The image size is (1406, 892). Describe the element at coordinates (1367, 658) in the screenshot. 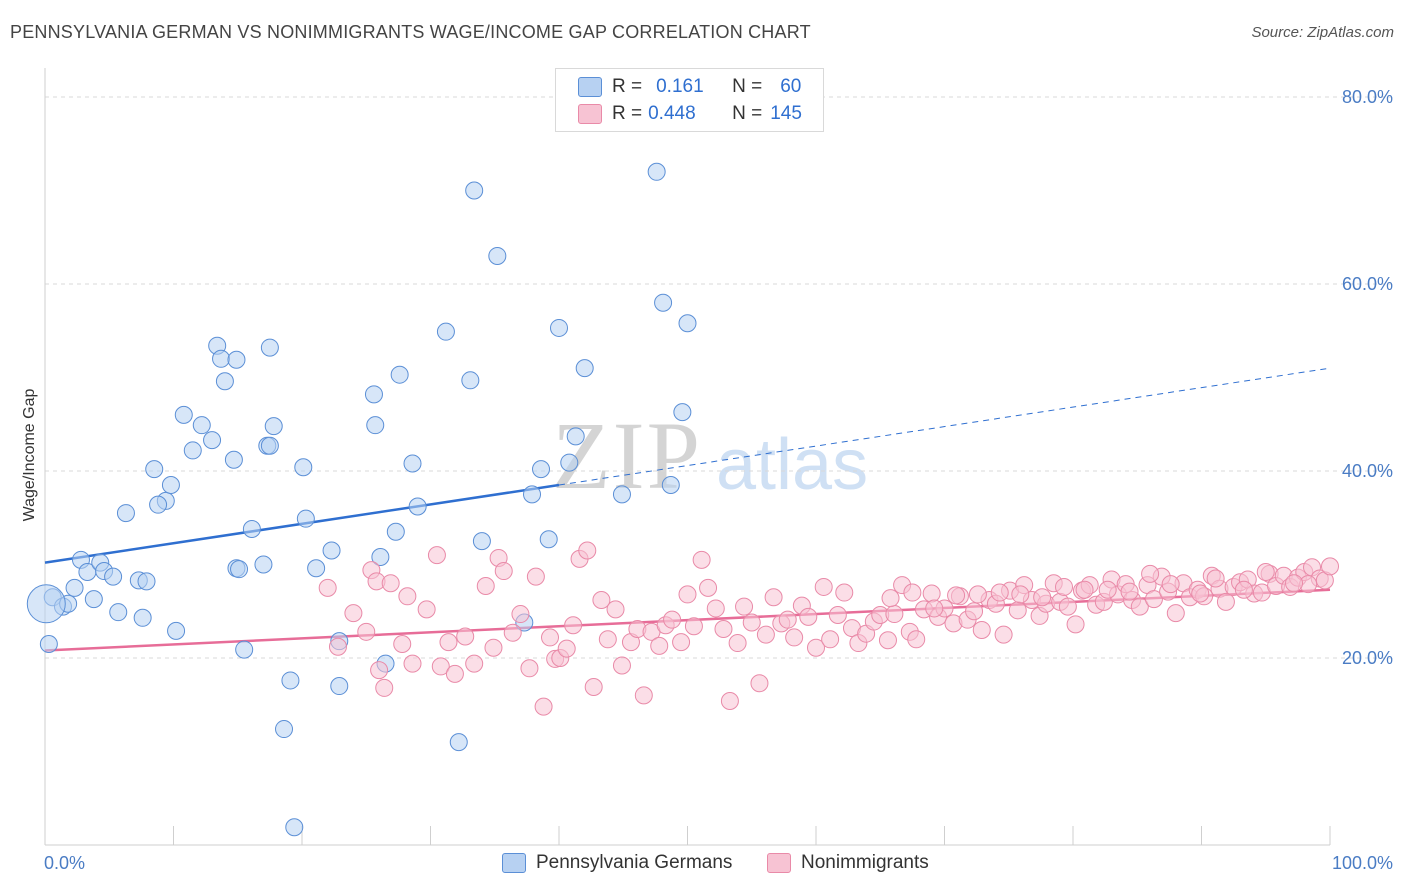

I see `y-tick-label: 20.0%` at that location.